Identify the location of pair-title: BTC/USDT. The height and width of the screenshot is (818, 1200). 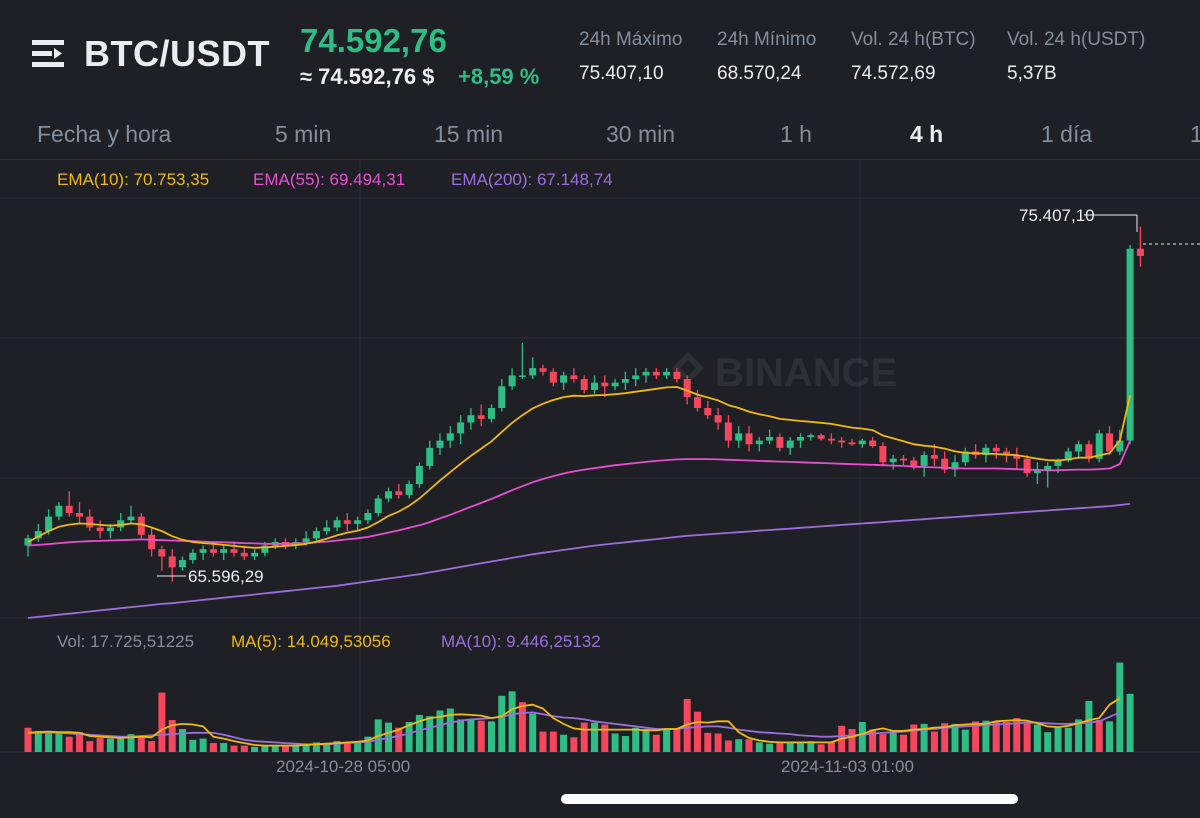
(177, 53).